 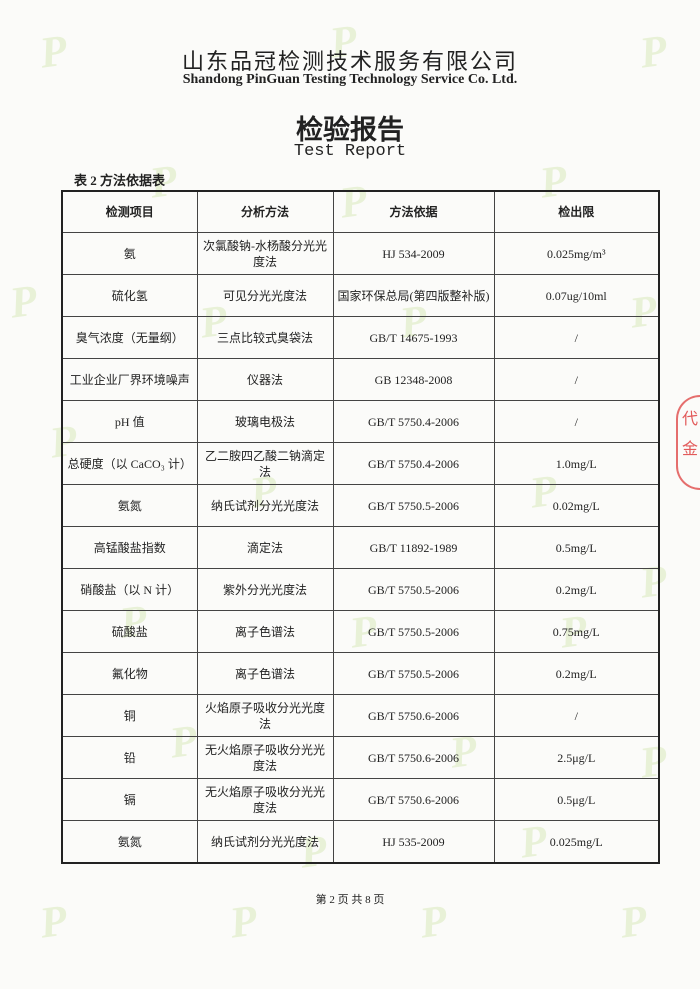 I want to click on table-row: 臭气浓度（无量纲） 三点比较式臭袋法 GB/T 14675-1993/, so click(x=360, y=337).